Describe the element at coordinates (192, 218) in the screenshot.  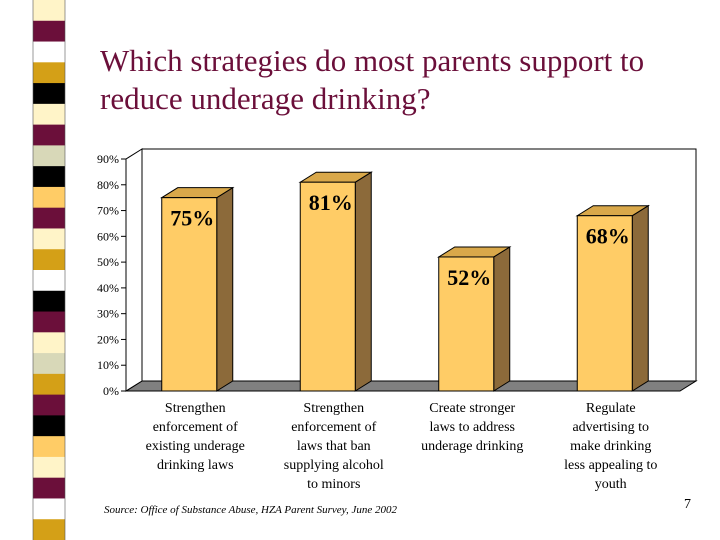
I see `data-label: 75%` at that location.